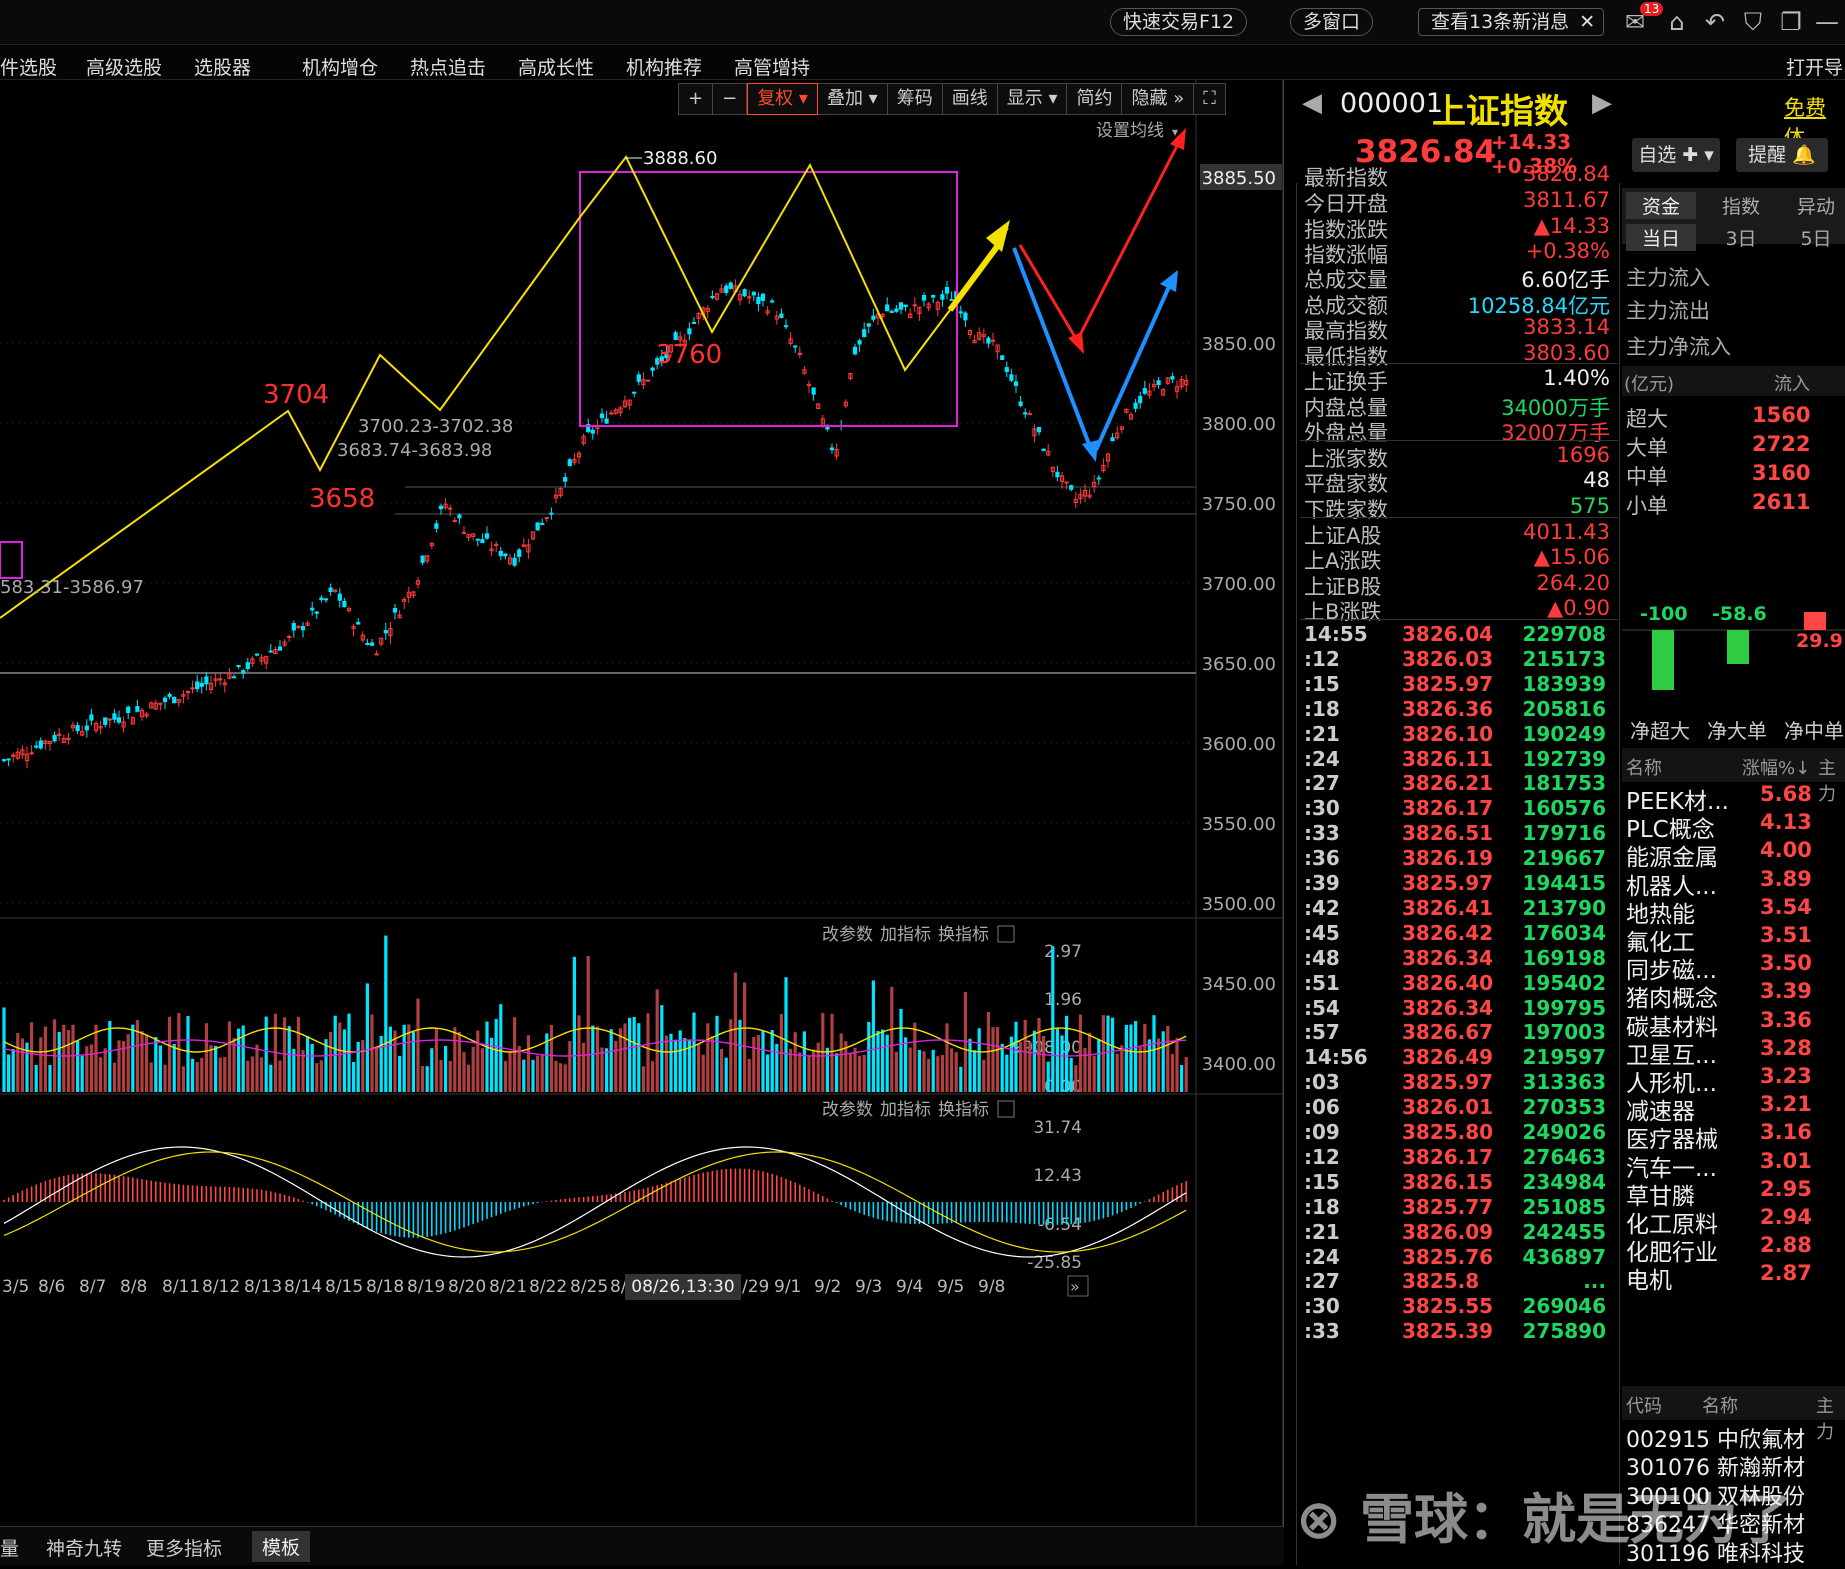 The height and width of the screenshot is (1569, 1845). What do you see at coordinates (1734, 1277) in the screenshot?
I see `sector-row: 电机 2.87` at bounding box center [1734, 1277].